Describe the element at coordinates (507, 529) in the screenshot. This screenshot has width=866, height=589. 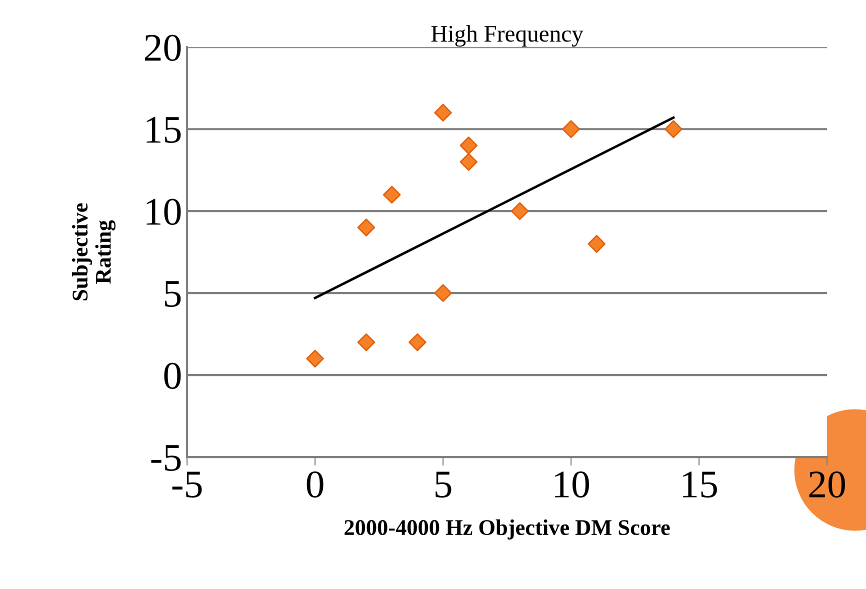
I see `x-axis-title: 2000-4000 Hz Objective DM Score` at that location.